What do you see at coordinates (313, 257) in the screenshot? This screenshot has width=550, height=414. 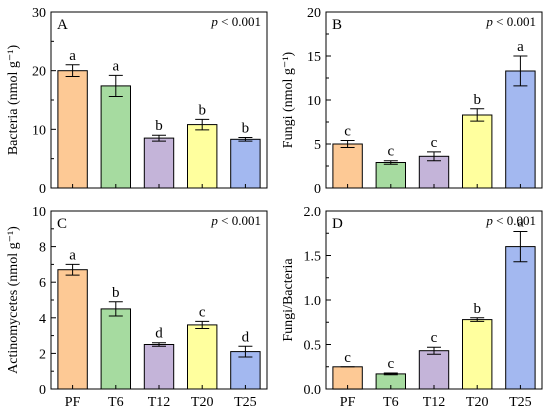 I see `y-tick-label: 1.5` at bounding box center [313, 257].